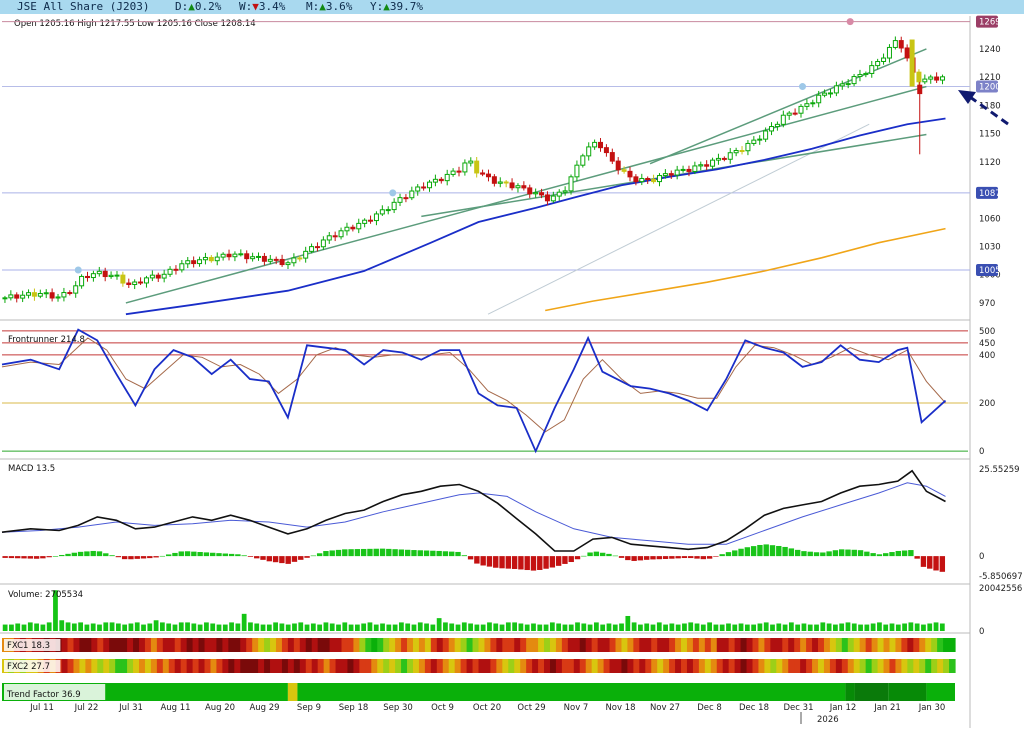 This screenshot has height=735, width=1024. What do you see at coordinates (83, 6) in the screenshot?
I see `instrument-title: JSE All Share (J203)` at bounding box center [83, 6].